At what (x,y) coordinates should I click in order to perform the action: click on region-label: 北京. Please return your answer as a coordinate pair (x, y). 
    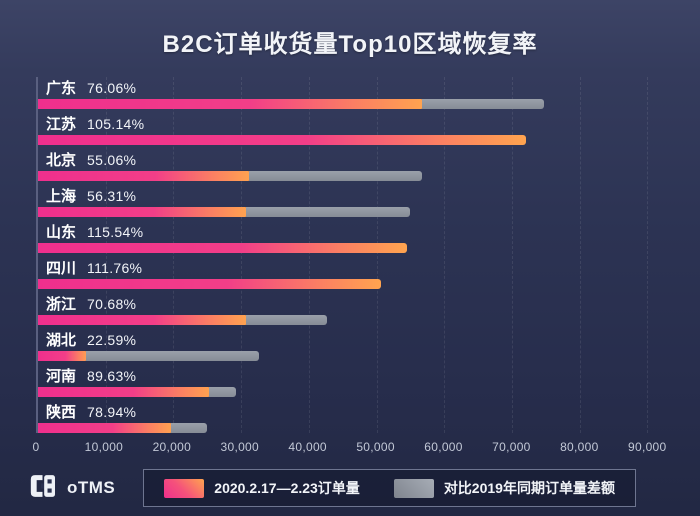
    Looking at the image, I should click on (61, 160).